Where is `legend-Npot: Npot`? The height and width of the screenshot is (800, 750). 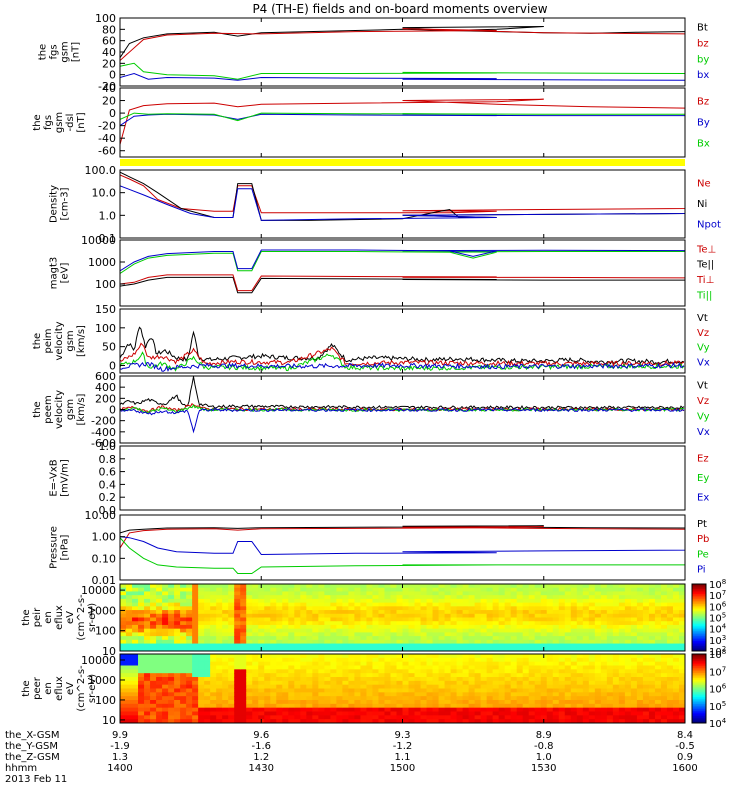
legend-Npot: Npot is located at coordinates (709, 225).